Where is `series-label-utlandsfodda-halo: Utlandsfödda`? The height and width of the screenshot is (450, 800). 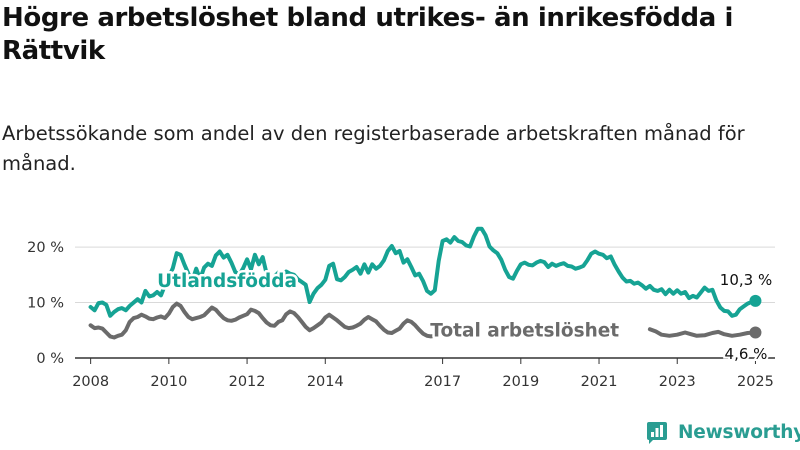 series-label-utlandsfodda-halo: Utlandsfödda is located at coordinates (227, 281).